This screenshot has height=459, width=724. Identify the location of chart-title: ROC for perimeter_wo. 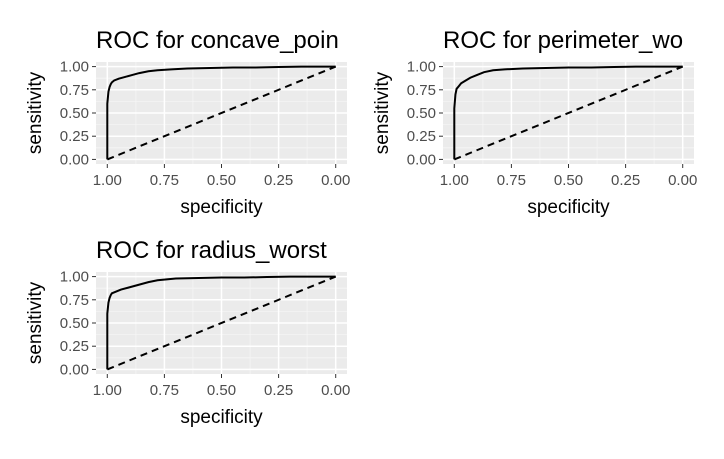
(563, 40).